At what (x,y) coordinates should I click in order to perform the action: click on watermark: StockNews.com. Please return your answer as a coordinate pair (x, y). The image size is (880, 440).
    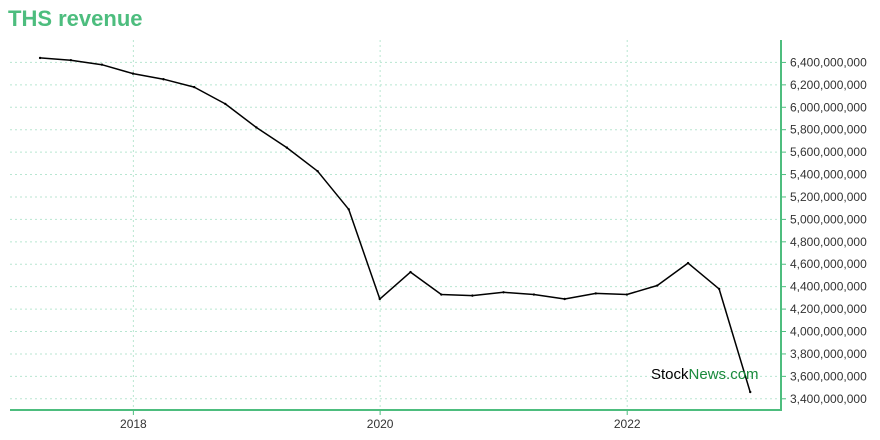
    Looking at the image, I should click on (705, 374).